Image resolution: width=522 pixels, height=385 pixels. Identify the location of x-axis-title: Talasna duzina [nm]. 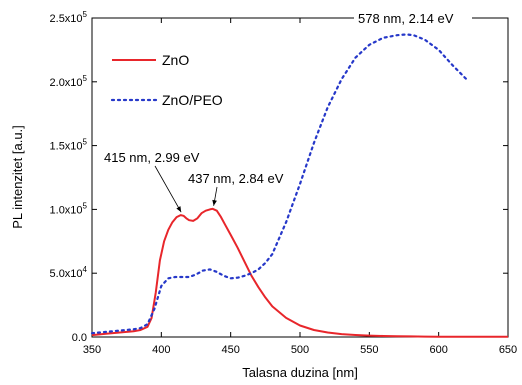
(300, 372).